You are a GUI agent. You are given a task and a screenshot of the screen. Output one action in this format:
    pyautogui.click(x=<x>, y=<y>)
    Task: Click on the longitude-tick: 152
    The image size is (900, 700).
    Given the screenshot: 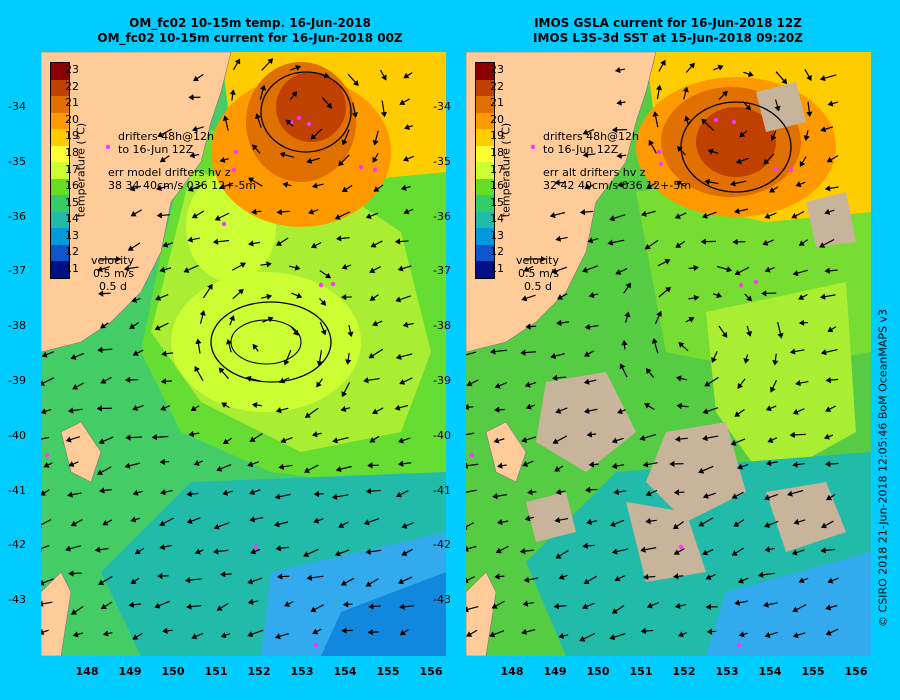 What is the action you would take?
    pyautogui.click(x=259, y=671)
    